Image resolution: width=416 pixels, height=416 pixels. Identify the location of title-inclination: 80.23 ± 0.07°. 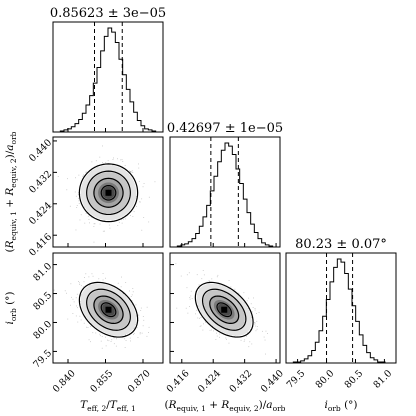
(341, 244).